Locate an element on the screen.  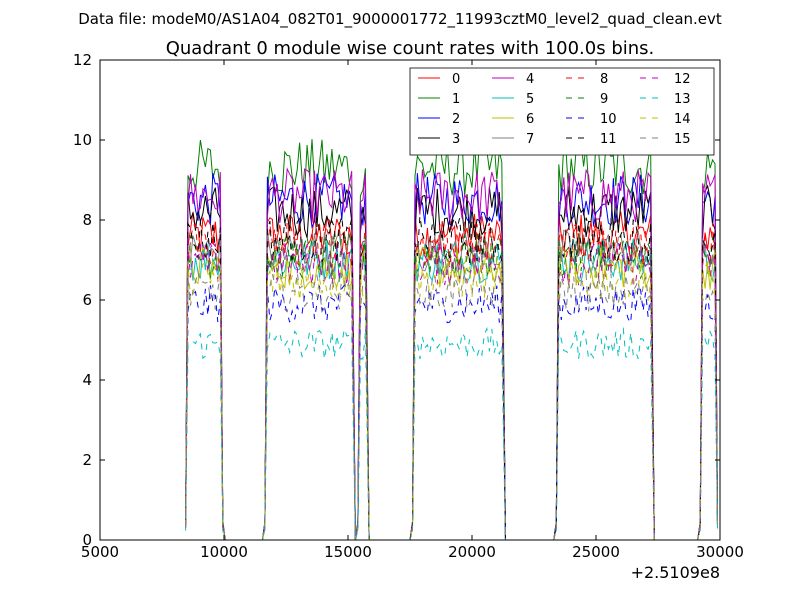
legend-label-1: 1 is located at coordinates (456, 99).